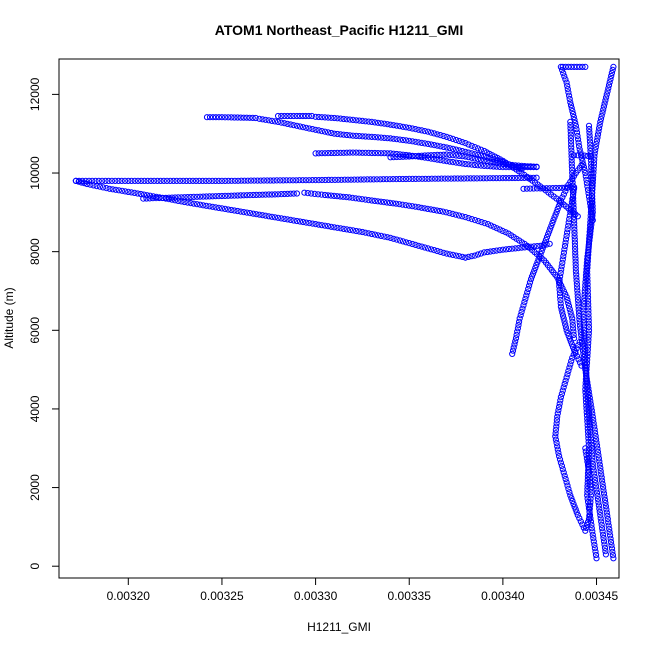  What do you see at coordinates (44, 323) in the screenshot?
I see `y-axis: 0 2000 4000 6000 8000 10000 12000` at bounding box center [44, 323].